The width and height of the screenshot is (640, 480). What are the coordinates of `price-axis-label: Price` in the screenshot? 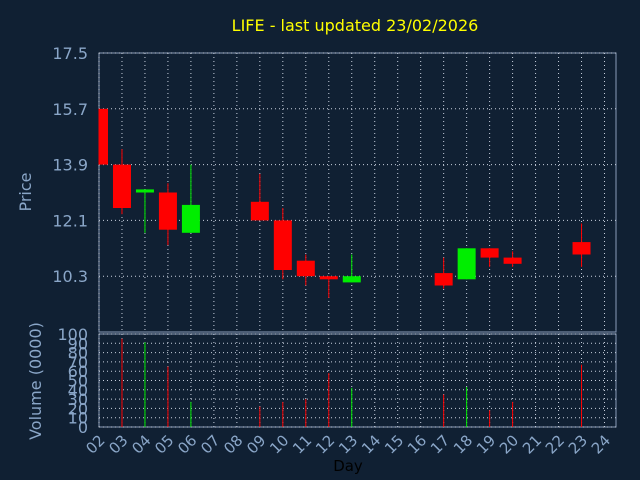 It's located at (25, 191).